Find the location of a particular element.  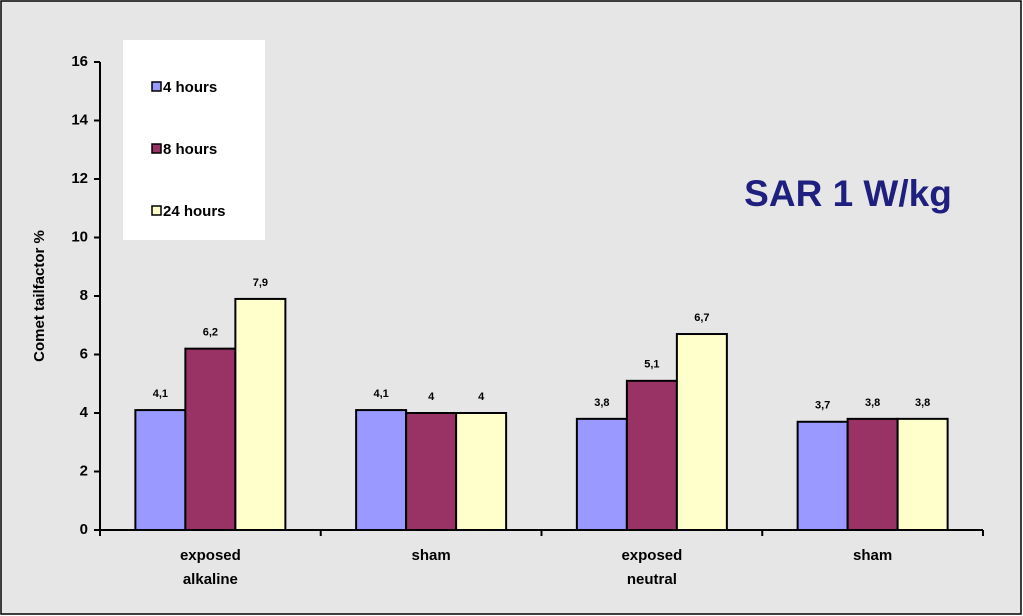

value-label: 7,9 is located at coordinates (260, 283).